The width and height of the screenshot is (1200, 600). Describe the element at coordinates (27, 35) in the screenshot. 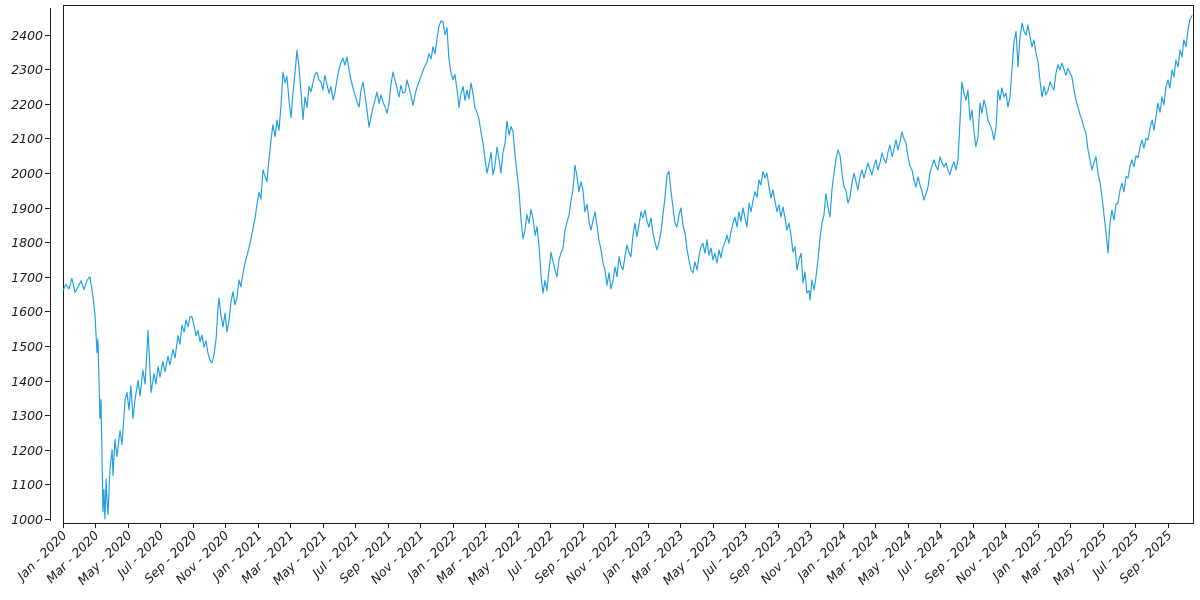

I see `y-tick-label: 2400` at that location.